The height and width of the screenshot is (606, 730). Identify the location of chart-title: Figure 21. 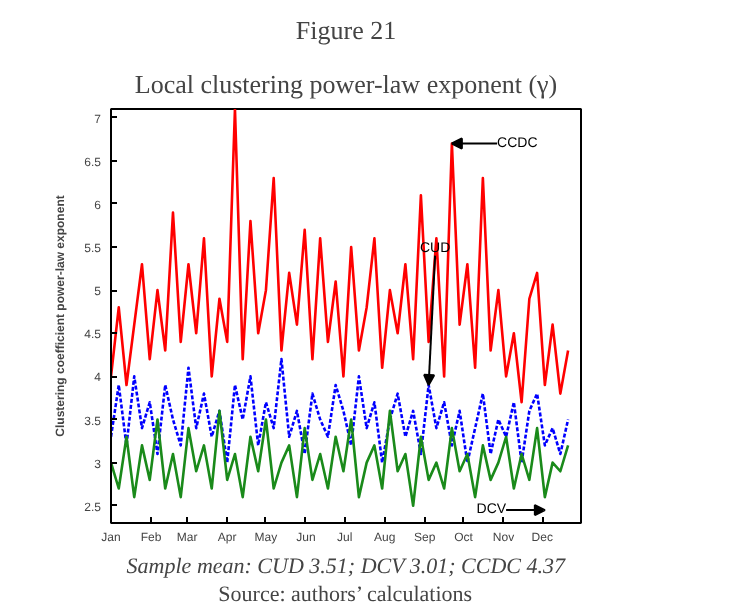
(346, 30).